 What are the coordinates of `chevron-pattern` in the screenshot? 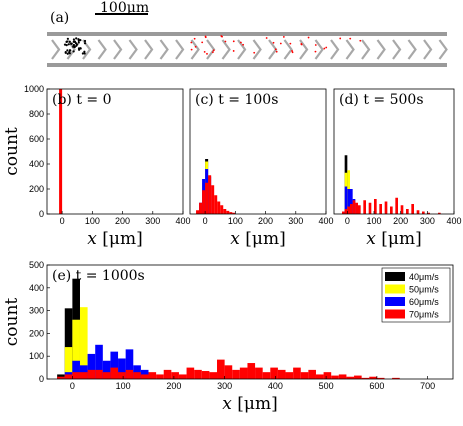 It's located at (249, 49).